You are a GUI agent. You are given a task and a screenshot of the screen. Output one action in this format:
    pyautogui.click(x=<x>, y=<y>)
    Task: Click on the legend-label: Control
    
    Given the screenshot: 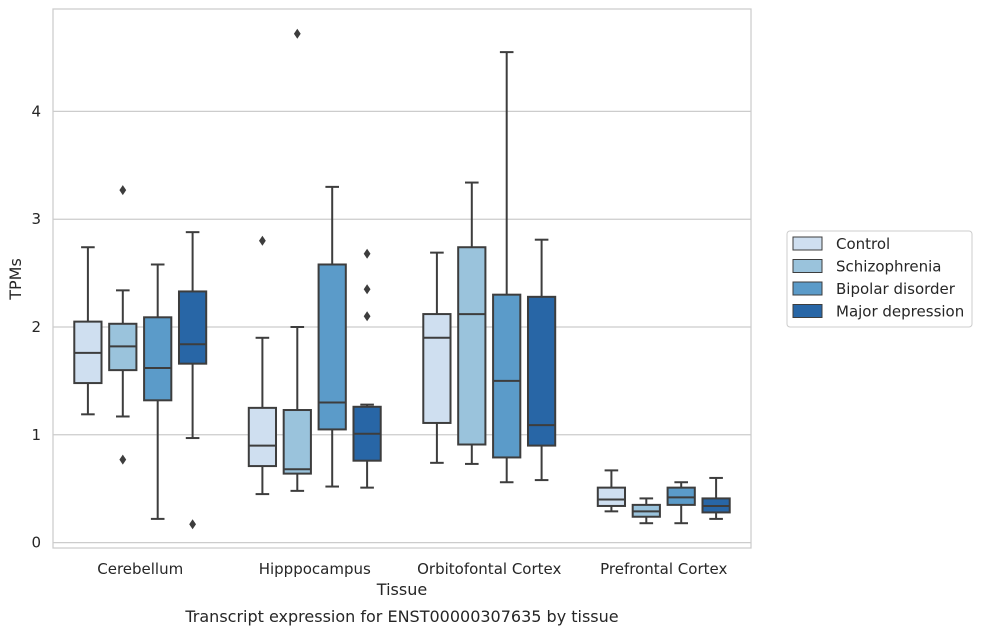 What is the action you would take?
    pyautogui.click(x=863, y=244)
    